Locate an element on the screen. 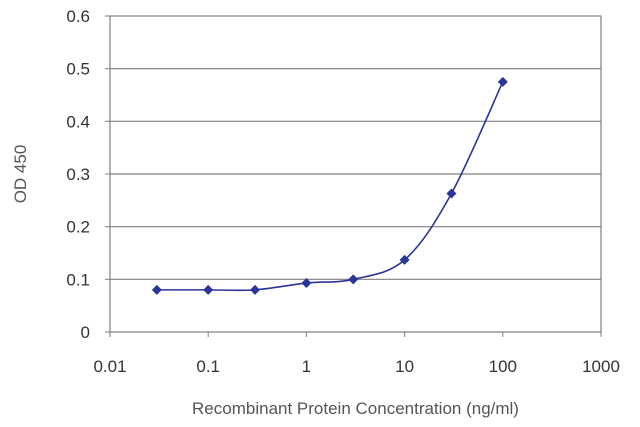 Image resolution: width=640 pixels, height=427 pixels. x-tick-label-1: 0.1 is located at coordinates (208, 366).